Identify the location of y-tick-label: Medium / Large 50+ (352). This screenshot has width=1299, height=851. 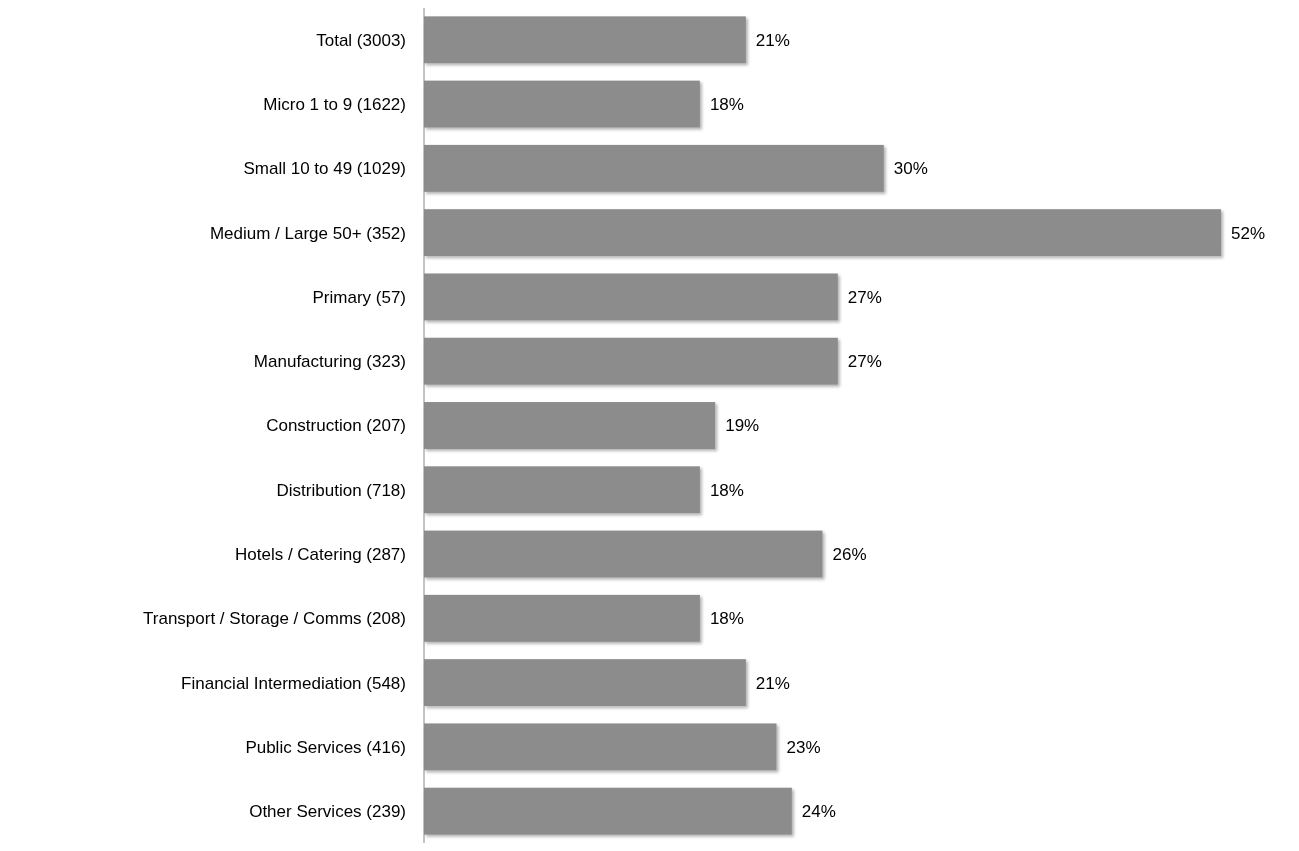
(307, 233).